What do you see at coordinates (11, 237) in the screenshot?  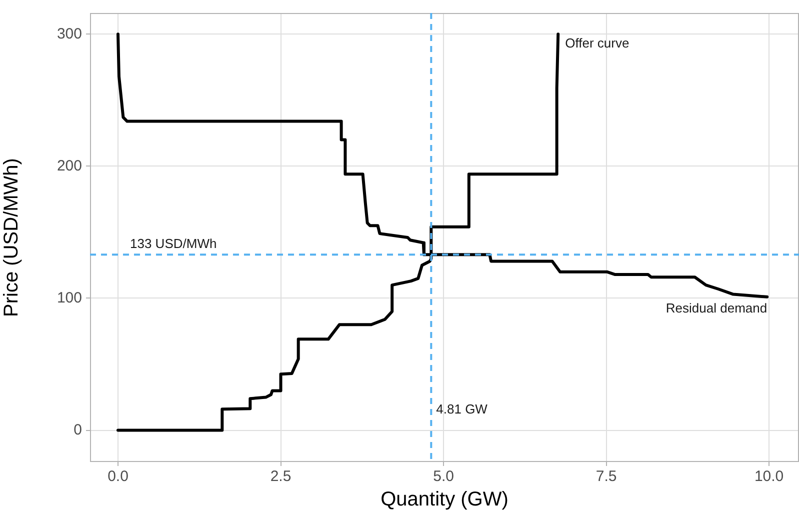 I see `y-axis-title: Price (USD/MWh)` at bounding box center [11, 237].